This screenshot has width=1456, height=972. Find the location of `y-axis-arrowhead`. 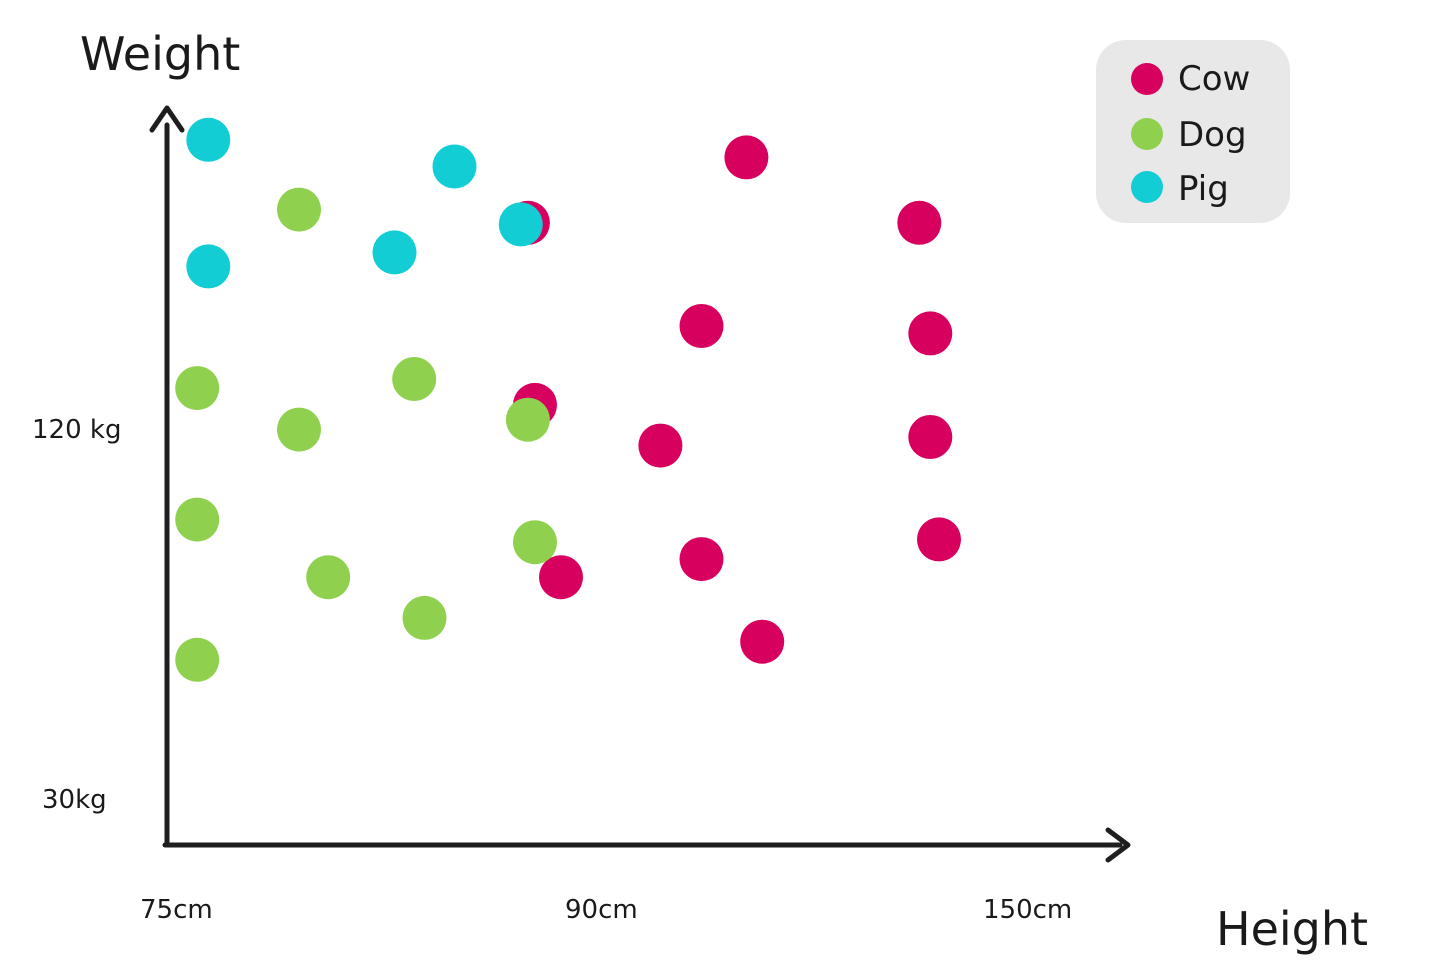

y-axis-arrowhead is located at coordinates (167, 119).